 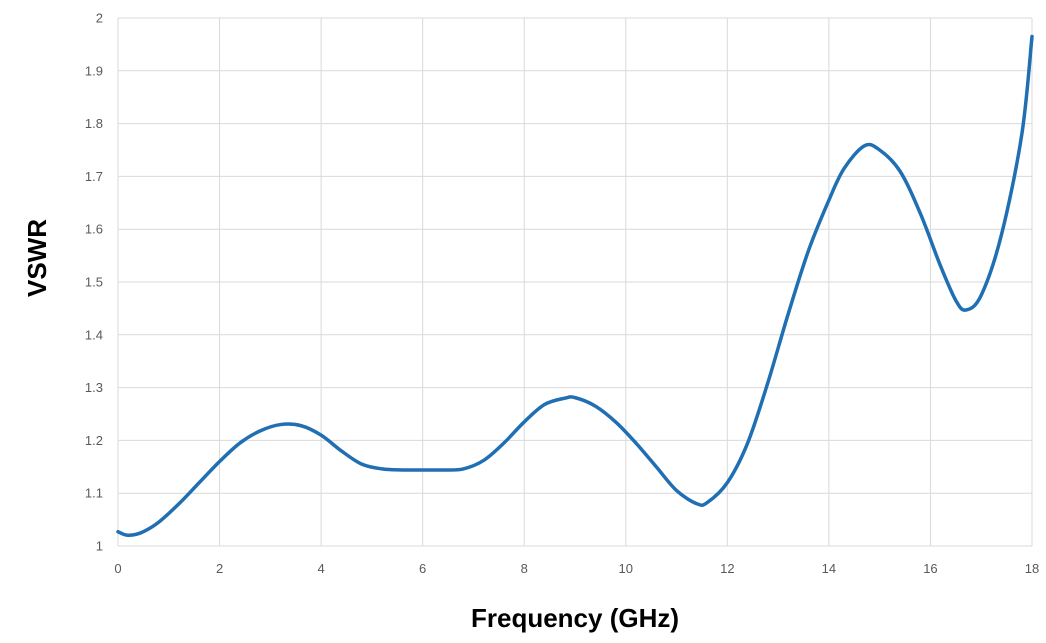 What do you see at coordinates (99, 18) in the screenshot?
I see `y-tick-label: 2` at bounding box center [99, 18].